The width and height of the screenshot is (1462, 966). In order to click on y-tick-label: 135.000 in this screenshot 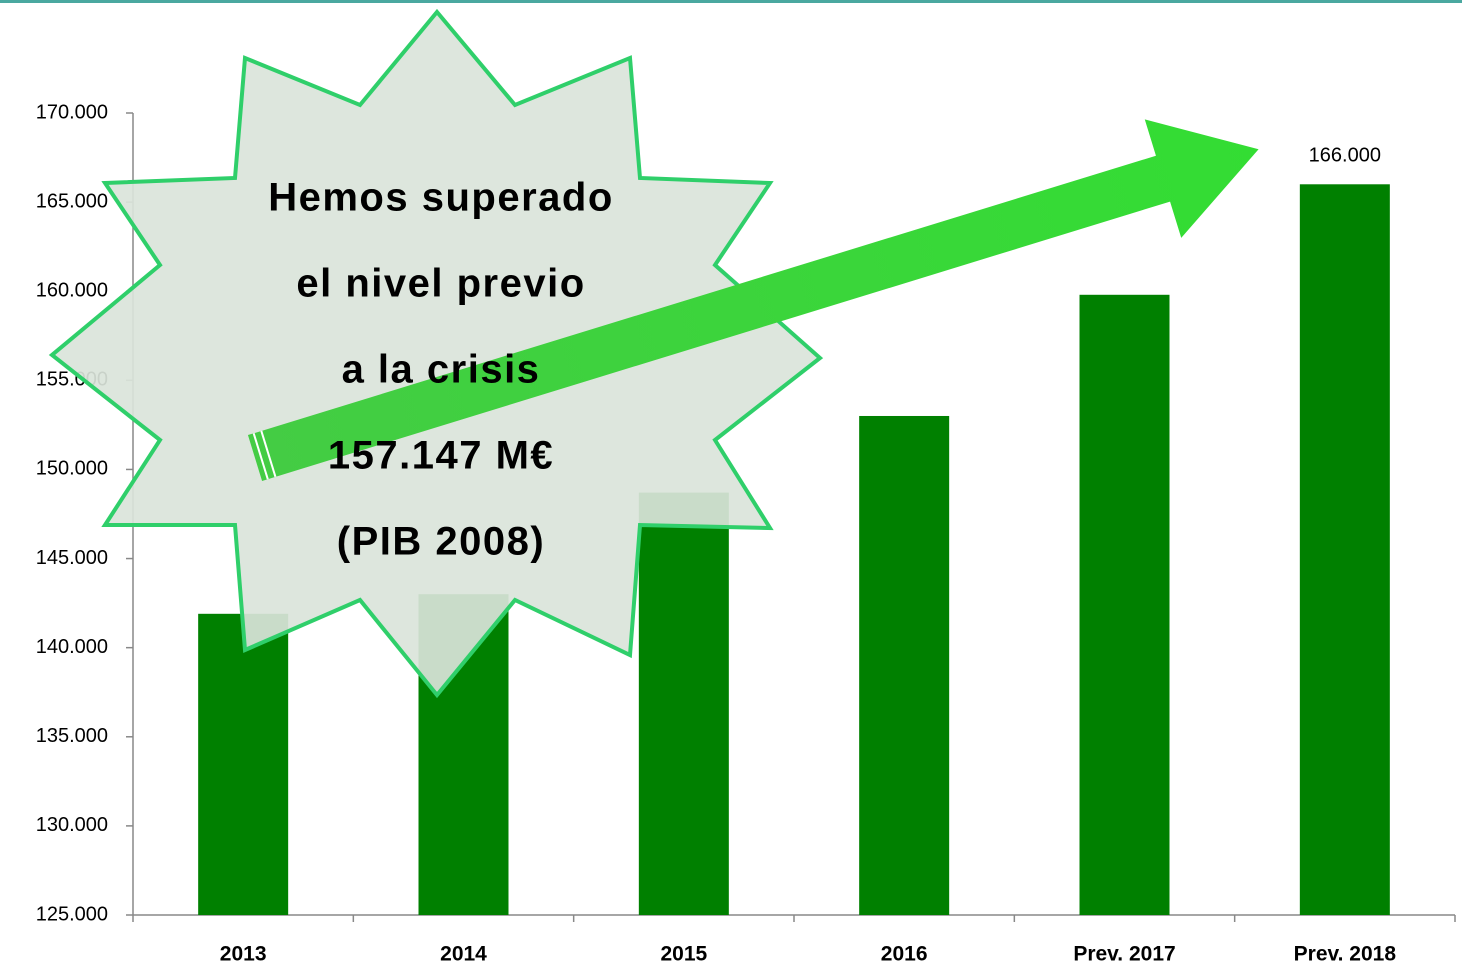, I will do `click(72, 736)`.